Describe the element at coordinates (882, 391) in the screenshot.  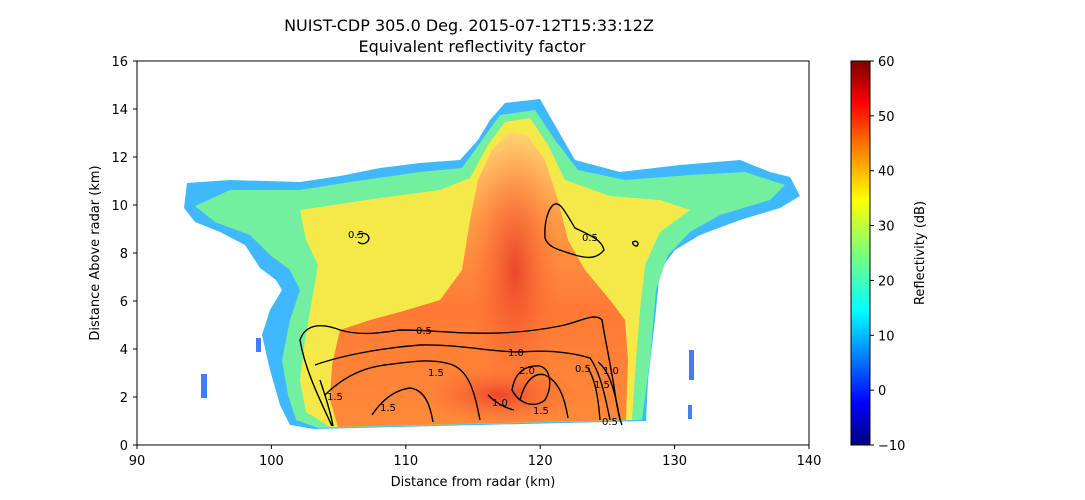
I see `colorbar-tick-label: 0` at that location.